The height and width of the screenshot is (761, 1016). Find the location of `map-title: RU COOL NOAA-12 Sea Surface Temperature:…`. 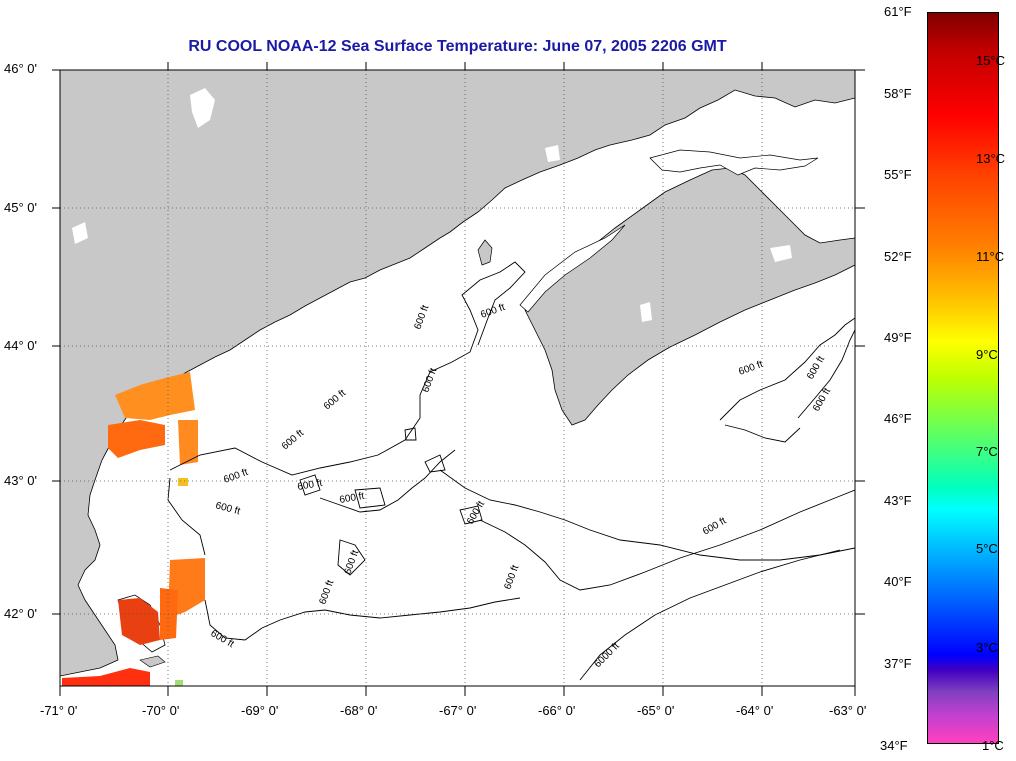

map-title: RU COOL NOAA-12 Sea Surface Temperature:… is located at coordinates (457, 46).